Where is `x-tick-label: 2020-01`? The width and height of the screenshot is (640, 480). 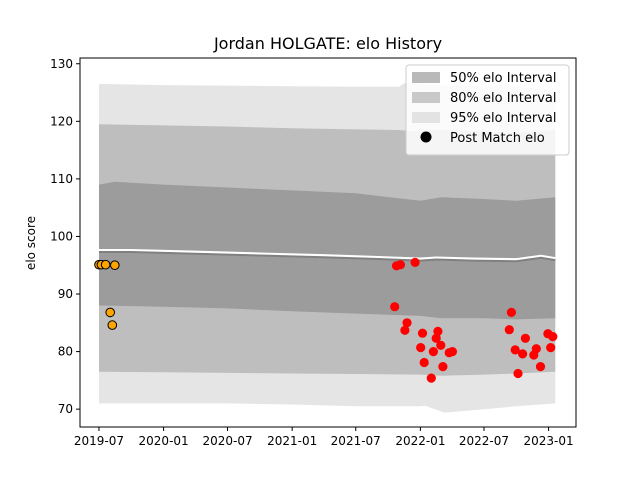
x-tick-label: 2020-01 is located at coordinates (164, 441).